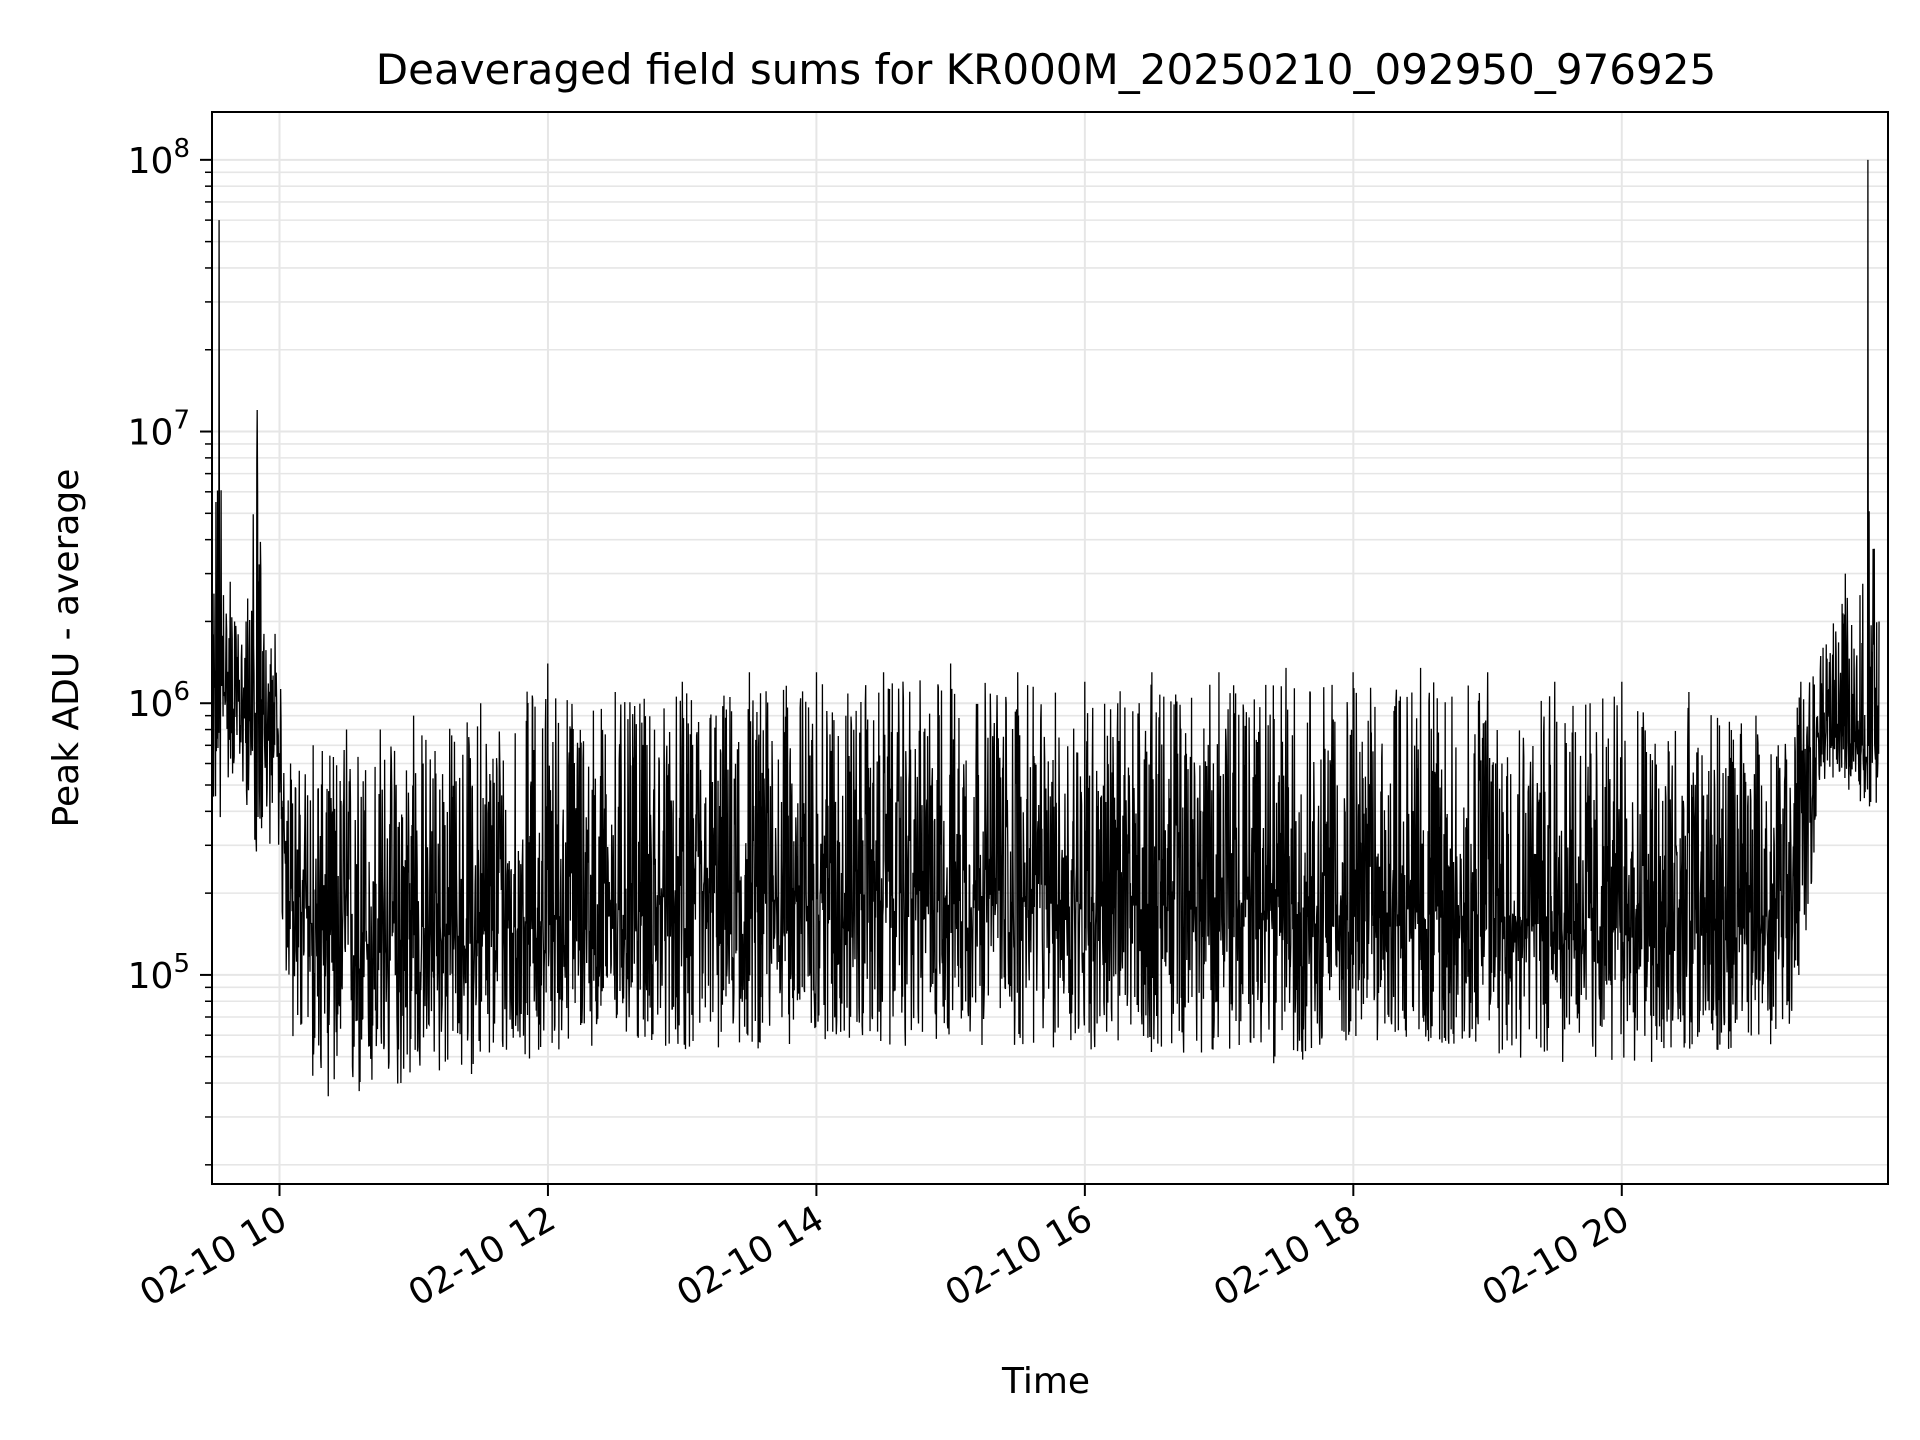 The height and width of the screenshot is (1440, 1920). I want to click on y-tick-label: 10⁷, so click(159, 430).